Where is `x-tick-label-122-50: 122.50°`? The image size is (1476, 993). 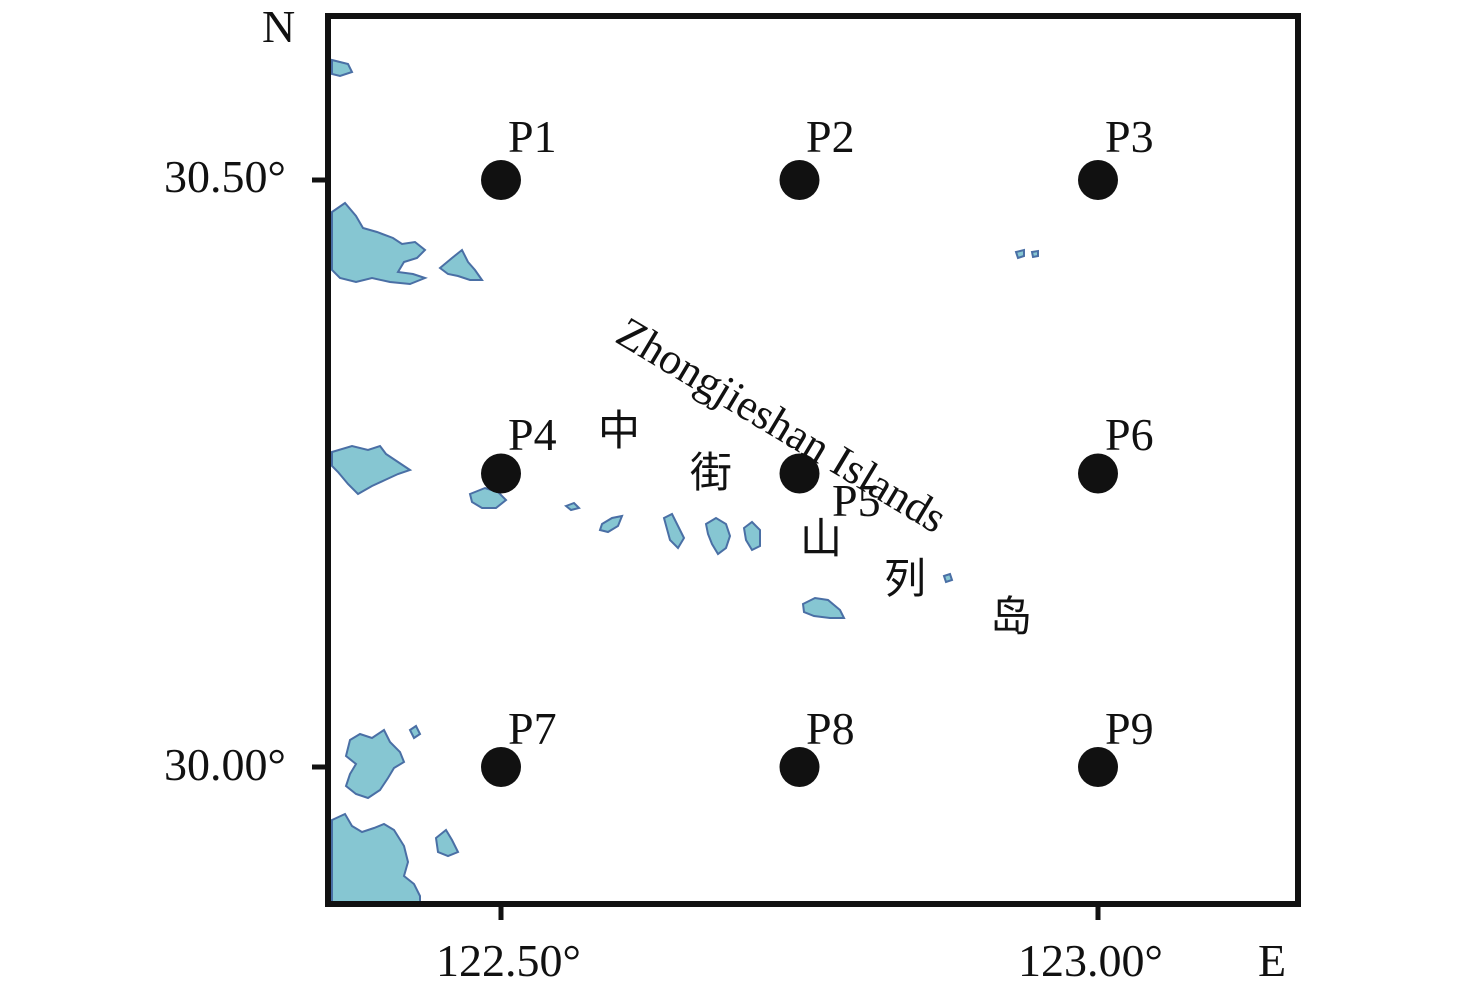 x-tick-label-122-50: 122.50° is located at coordinates (508, 960).